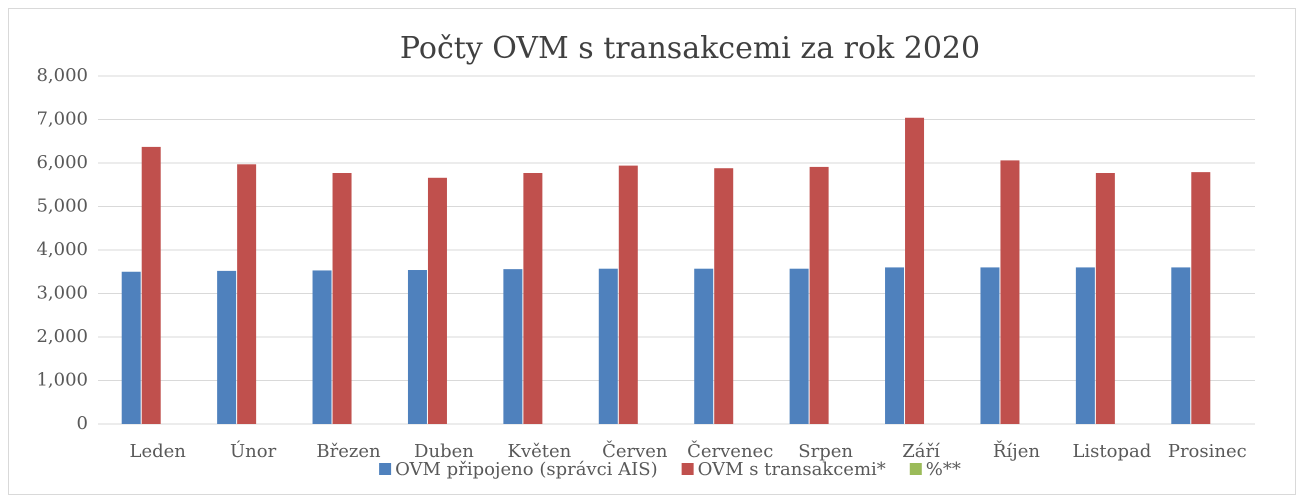 This screenshot has width=1304, height=503. Describe the element at coordinates (1111, 451) in the screenshot. I see `x-tick-label: Listopad` at that location.